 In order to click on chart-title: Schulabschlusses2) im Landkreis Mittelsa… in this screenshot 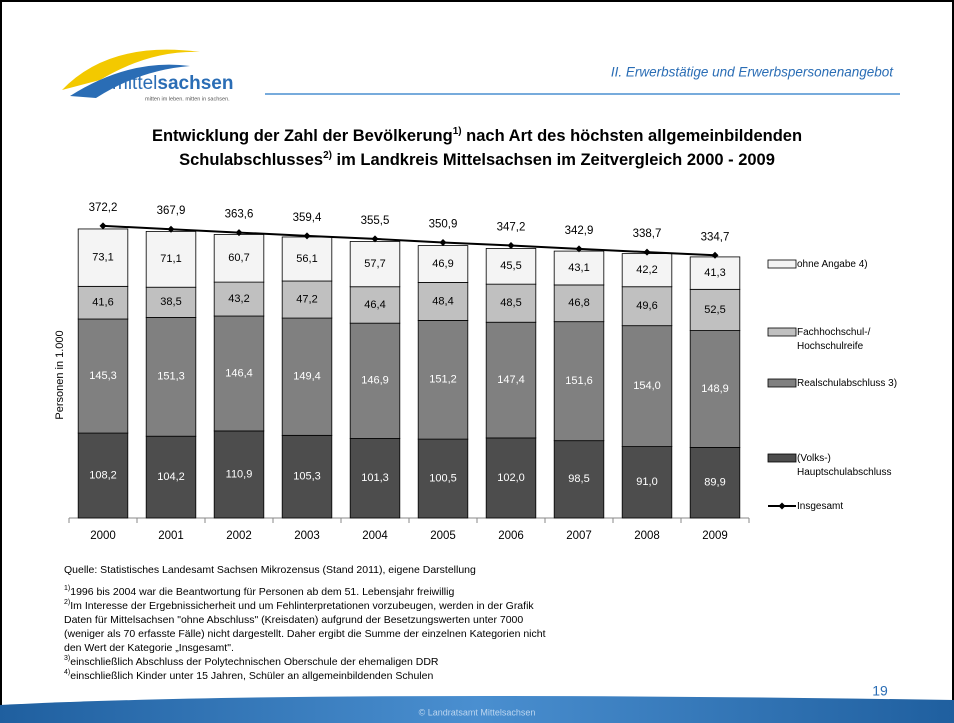, I will do `click(477, 160)`.